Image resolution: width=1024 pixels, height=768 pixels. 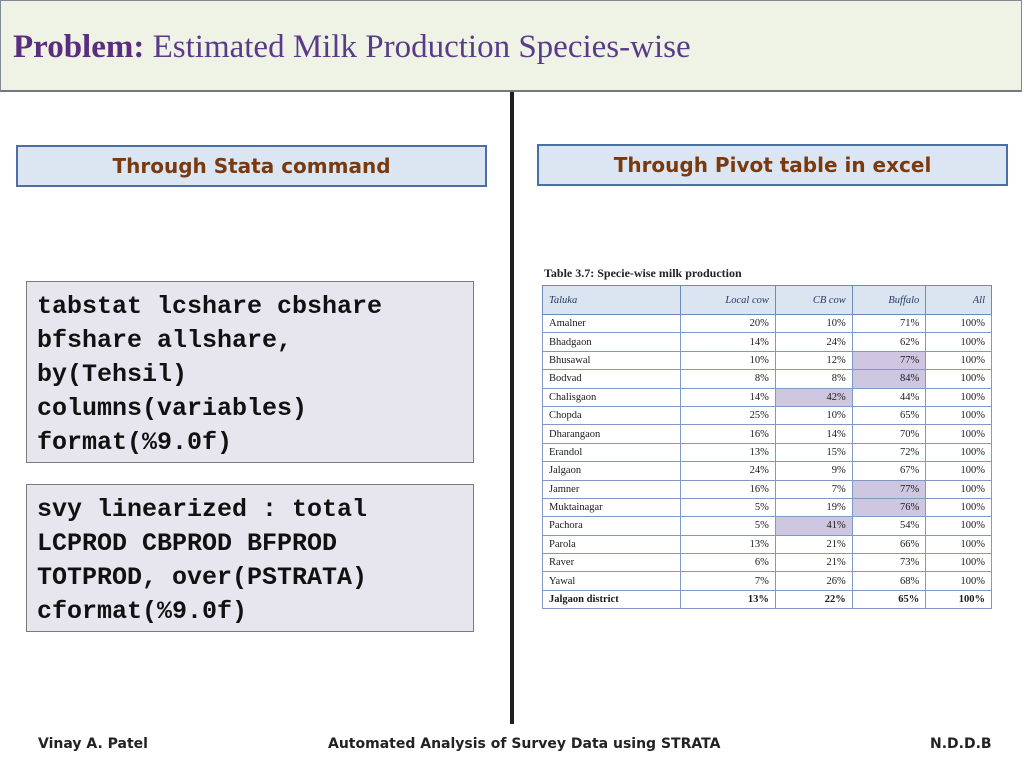 I want to click on table-cell: 72%, so click(x=889, y=452).